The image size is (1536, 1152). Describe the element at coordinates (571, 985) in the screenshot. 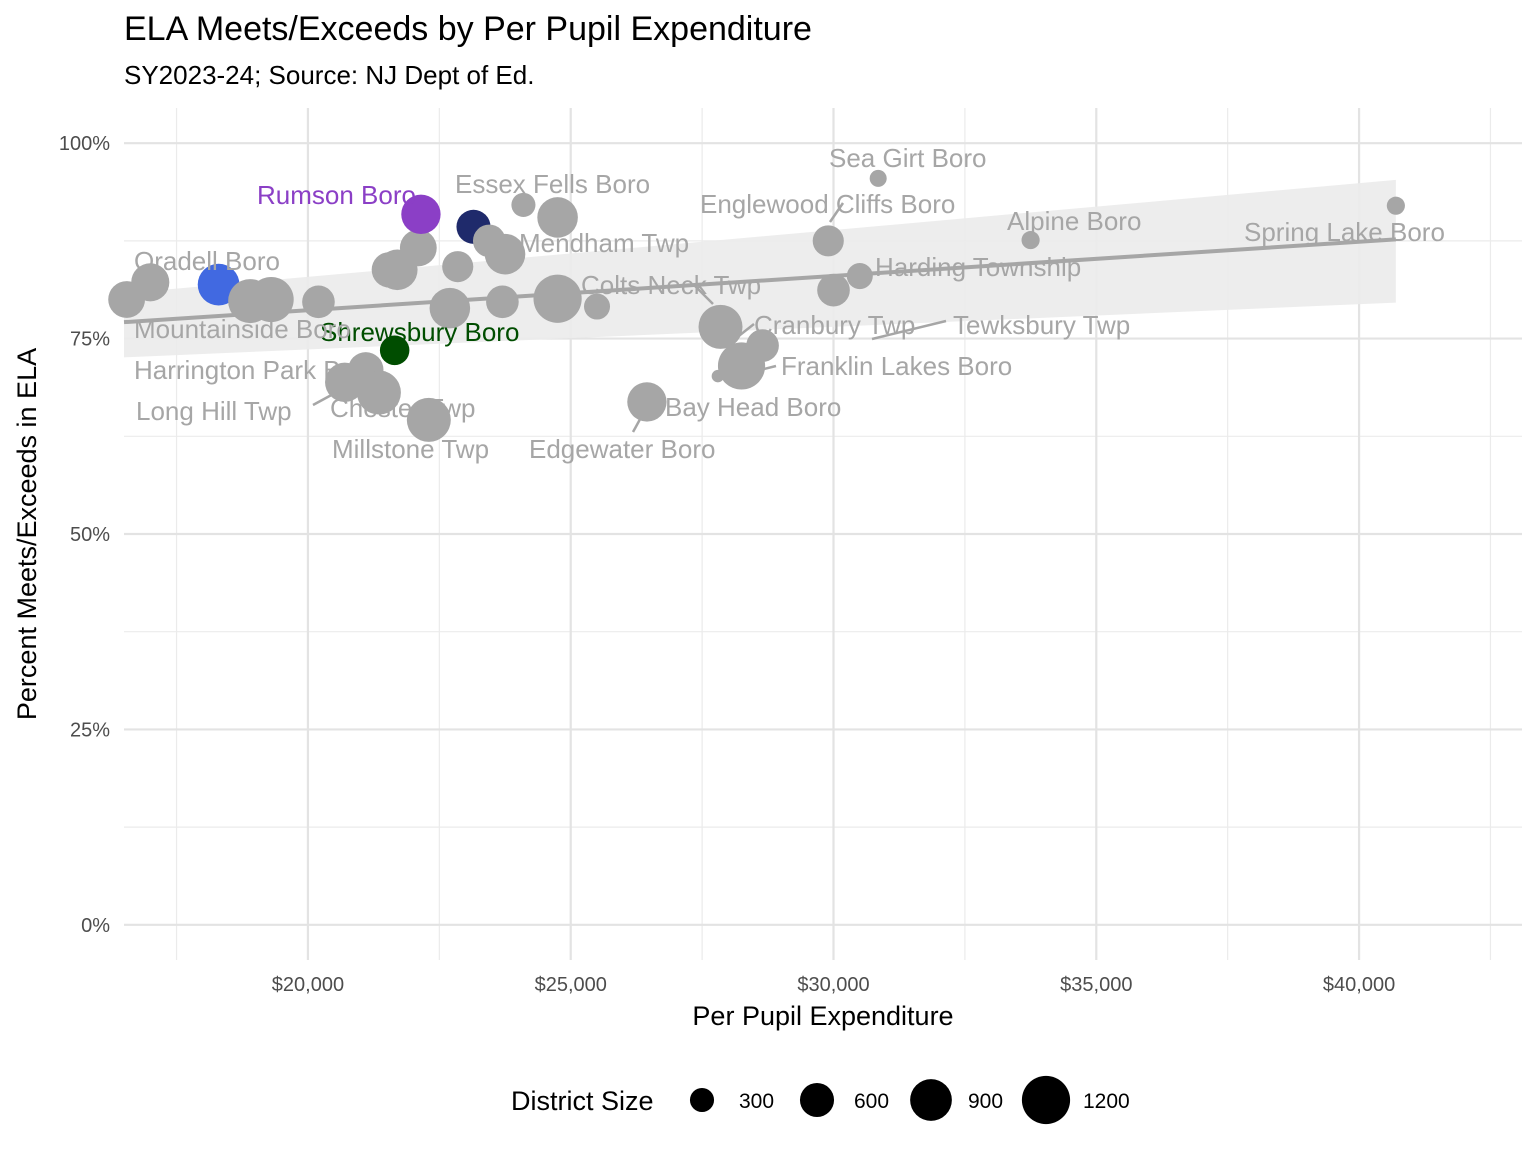

I see `x-tick-label: $25,000` at that location.